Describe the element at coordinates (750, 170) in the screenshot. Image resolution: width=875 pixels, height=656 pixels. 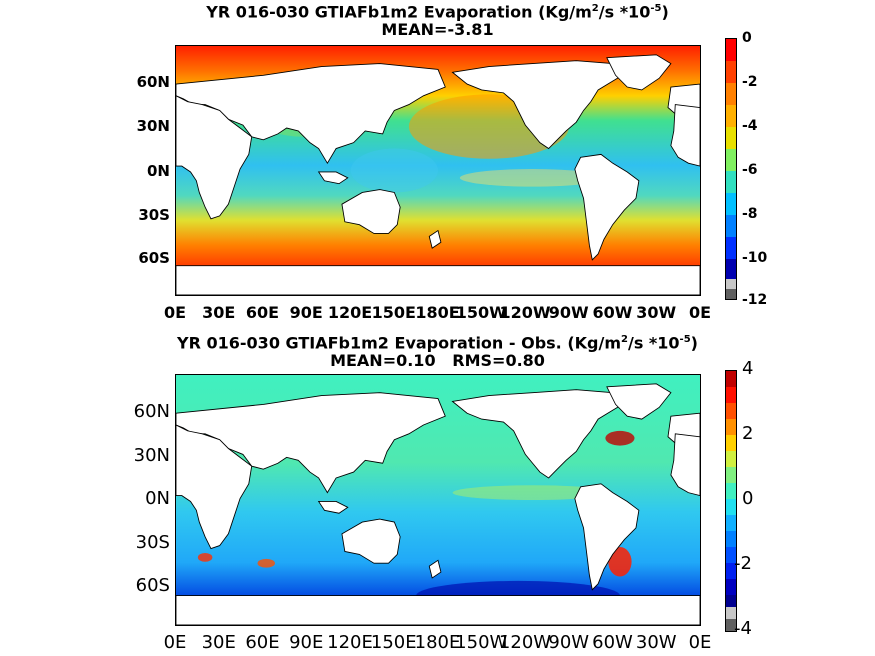
I see `top-cbar-label: -6` at that location.